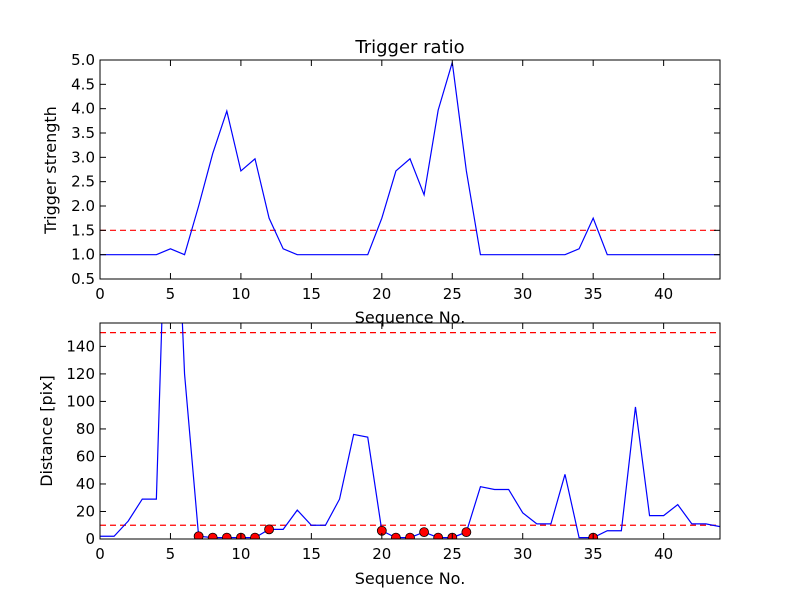 This screenshot has width=800, height=600. I want to click on top-y-tick-label: 0.5, so click(83, 279).